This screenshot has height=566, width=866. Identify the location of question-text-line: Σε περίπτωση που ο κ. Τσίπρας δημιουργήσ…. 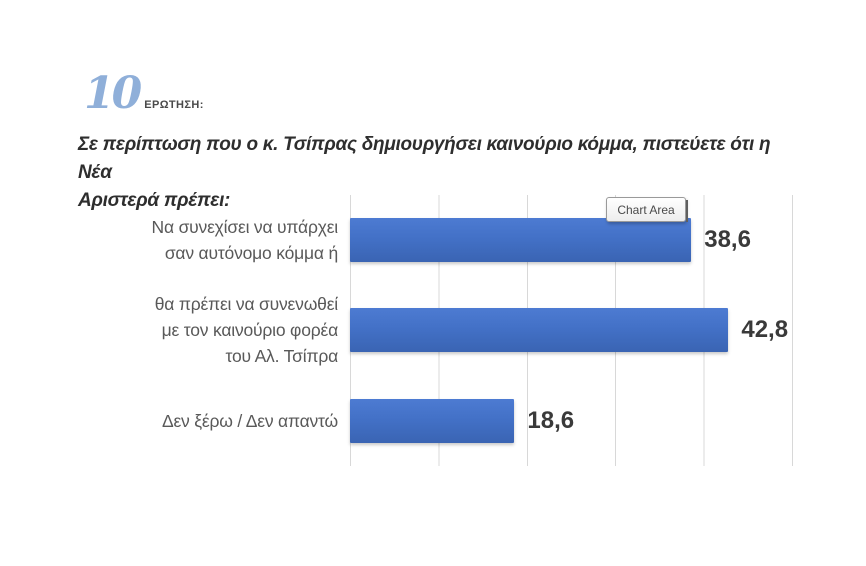
(424, 158).